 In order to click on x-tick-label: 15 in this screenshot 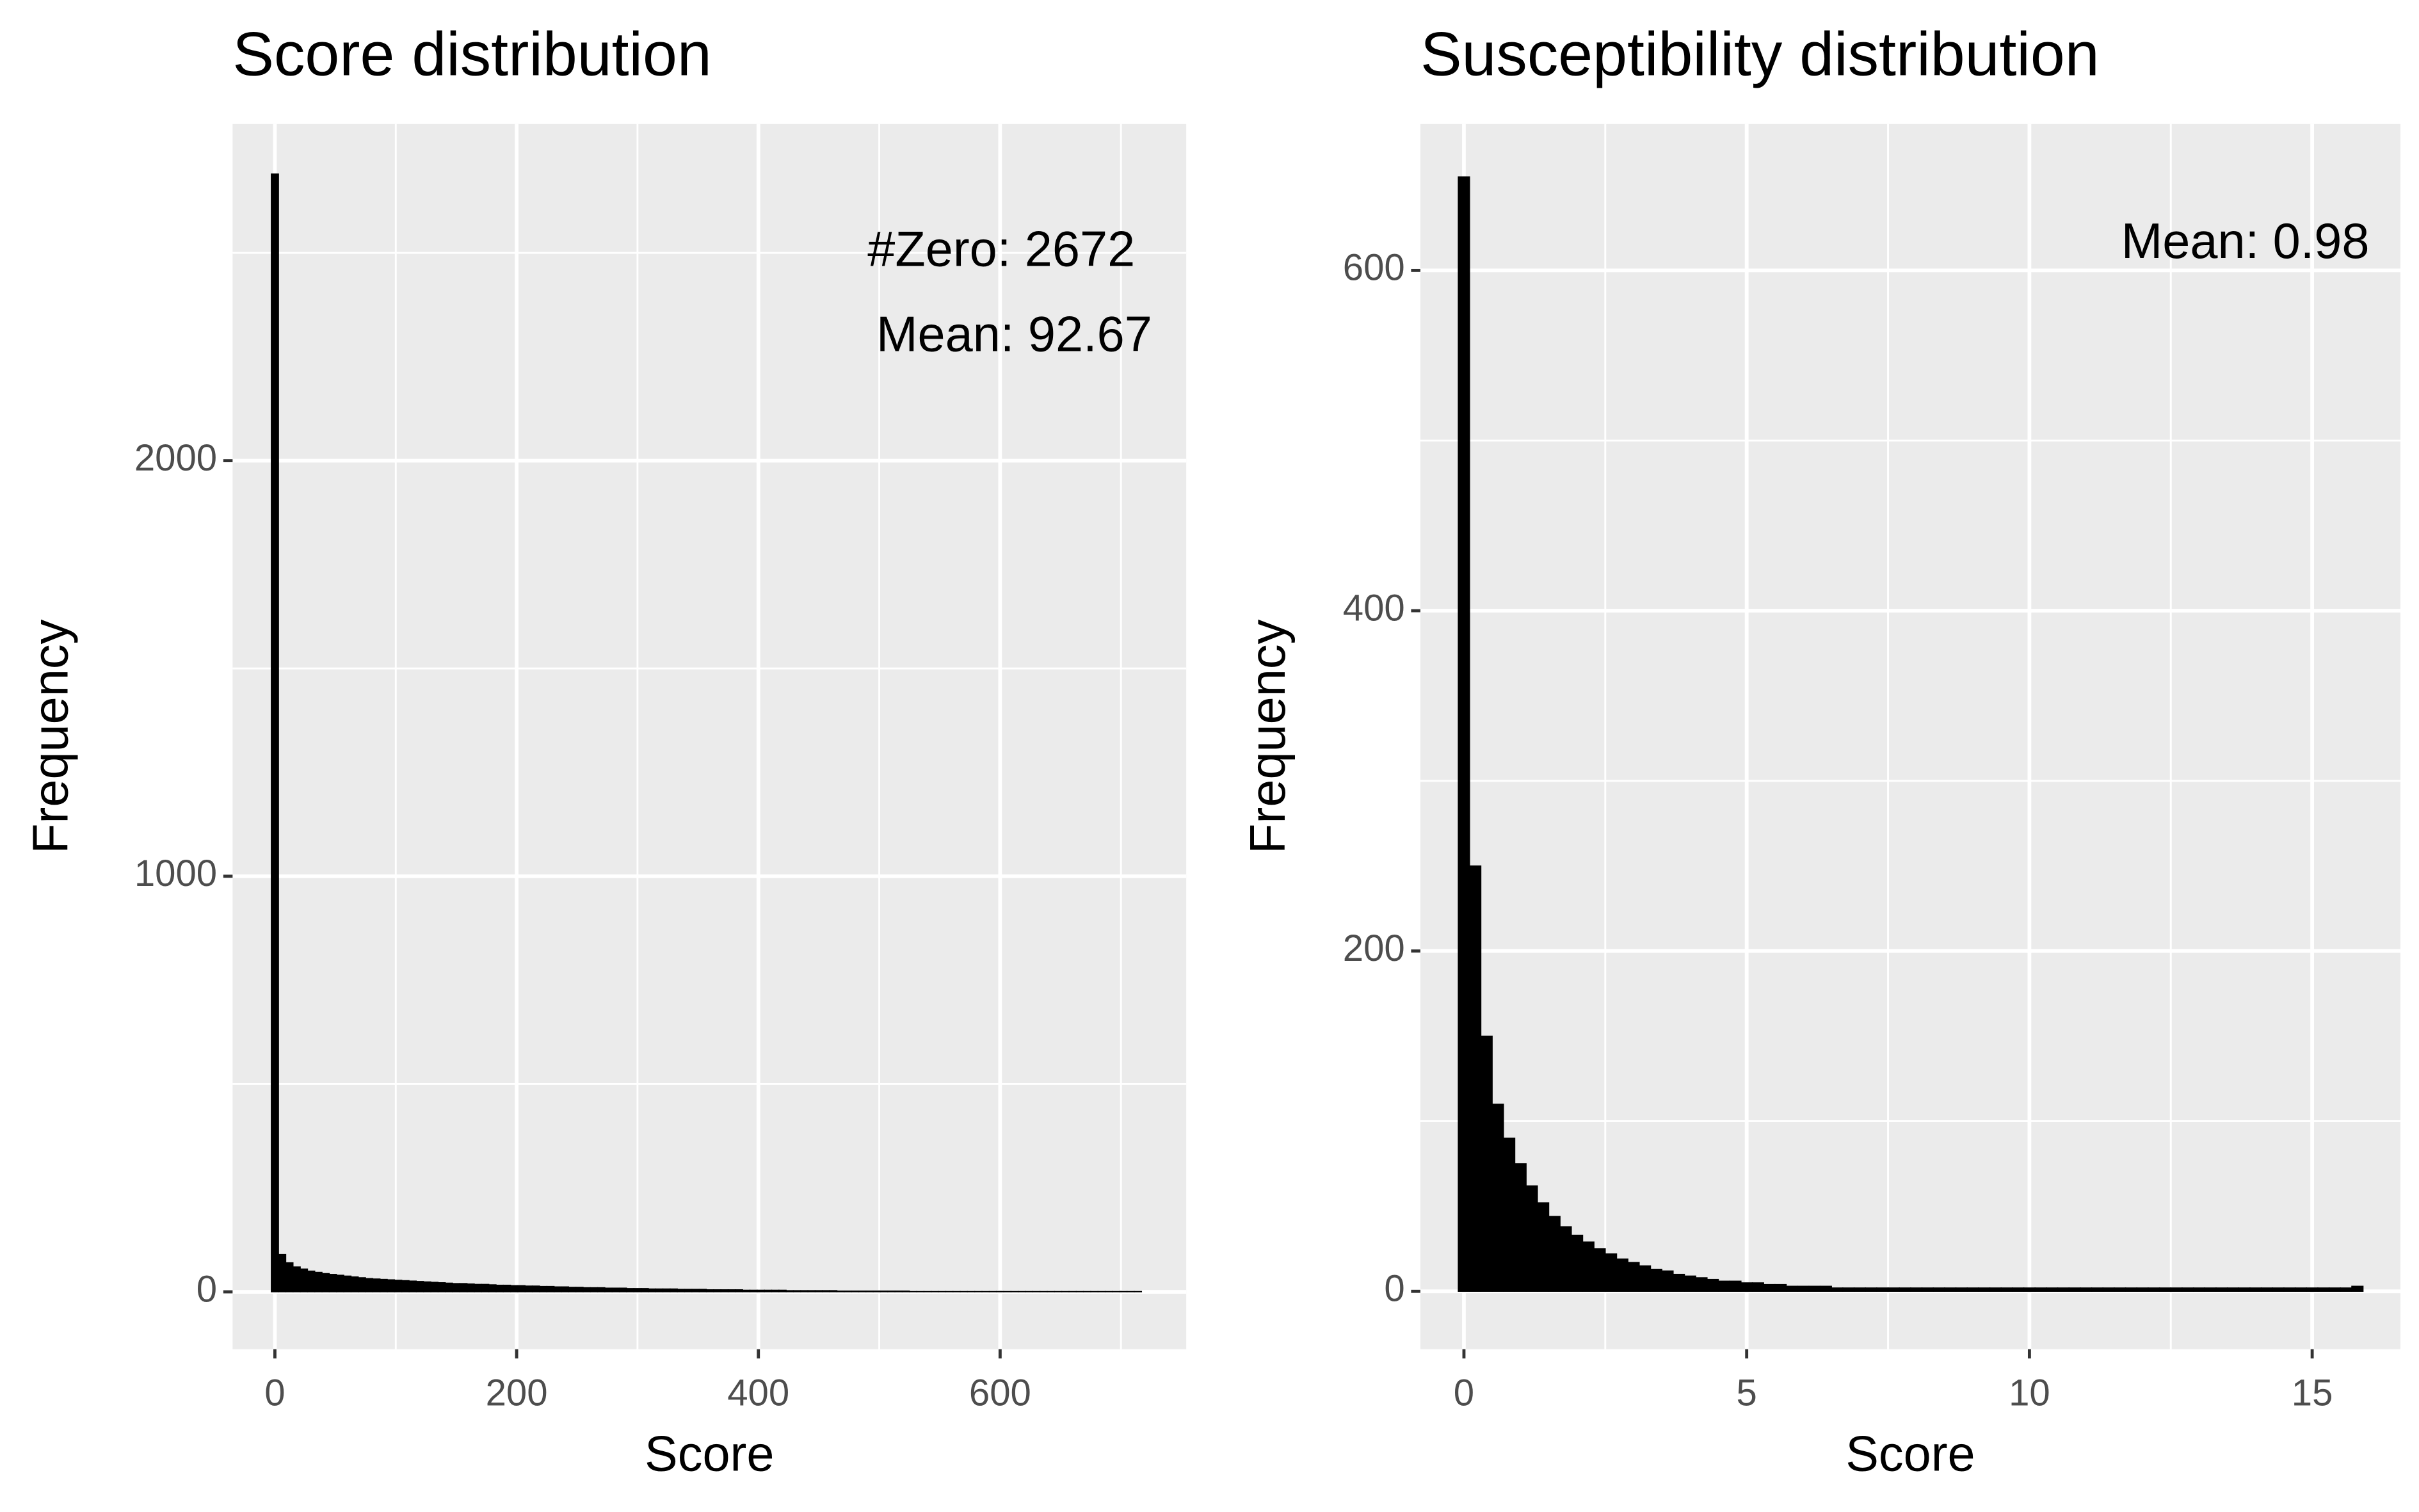, I will do `click(2312, 1393)`.